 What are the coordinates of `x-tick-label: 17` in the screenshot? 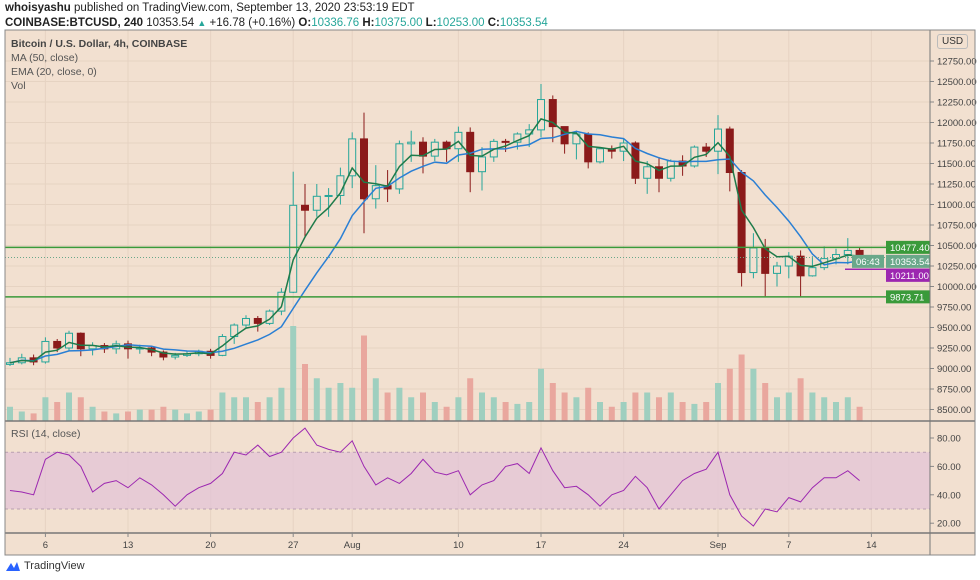 It's located at (541, 545).